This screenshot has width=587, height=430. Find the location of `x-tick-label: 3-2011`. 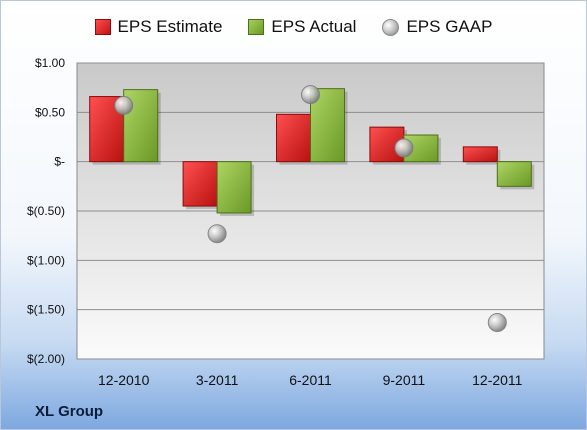

x-tick-label: 3-2011 is located at coordinates (217, 380).